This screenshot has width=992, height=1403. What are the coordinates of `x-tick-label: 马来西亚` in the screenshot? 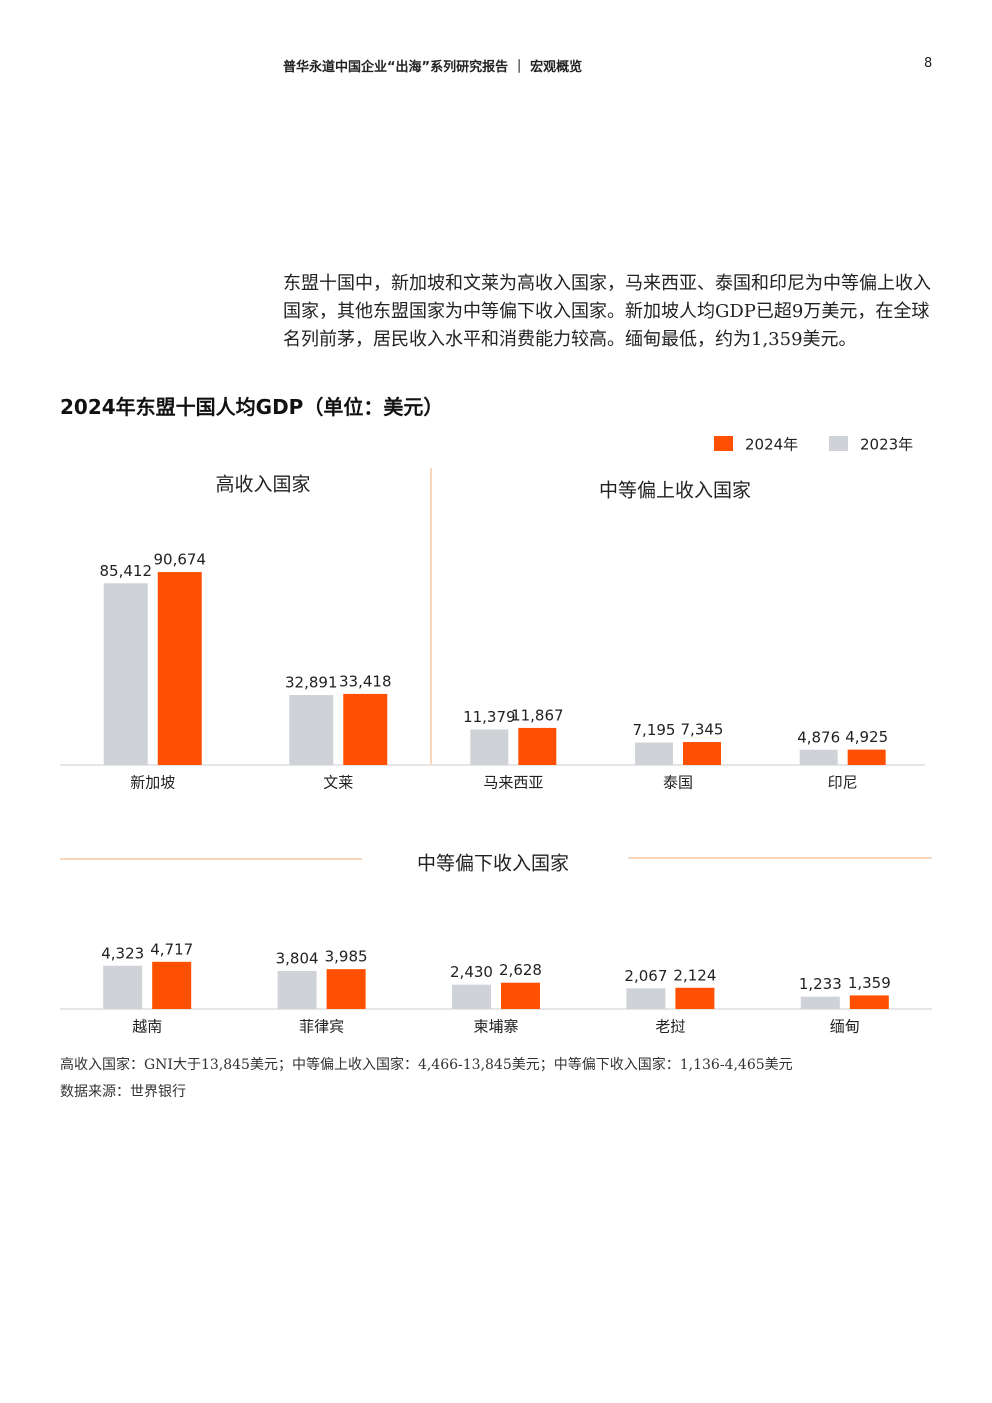 It's located at (513, 783).